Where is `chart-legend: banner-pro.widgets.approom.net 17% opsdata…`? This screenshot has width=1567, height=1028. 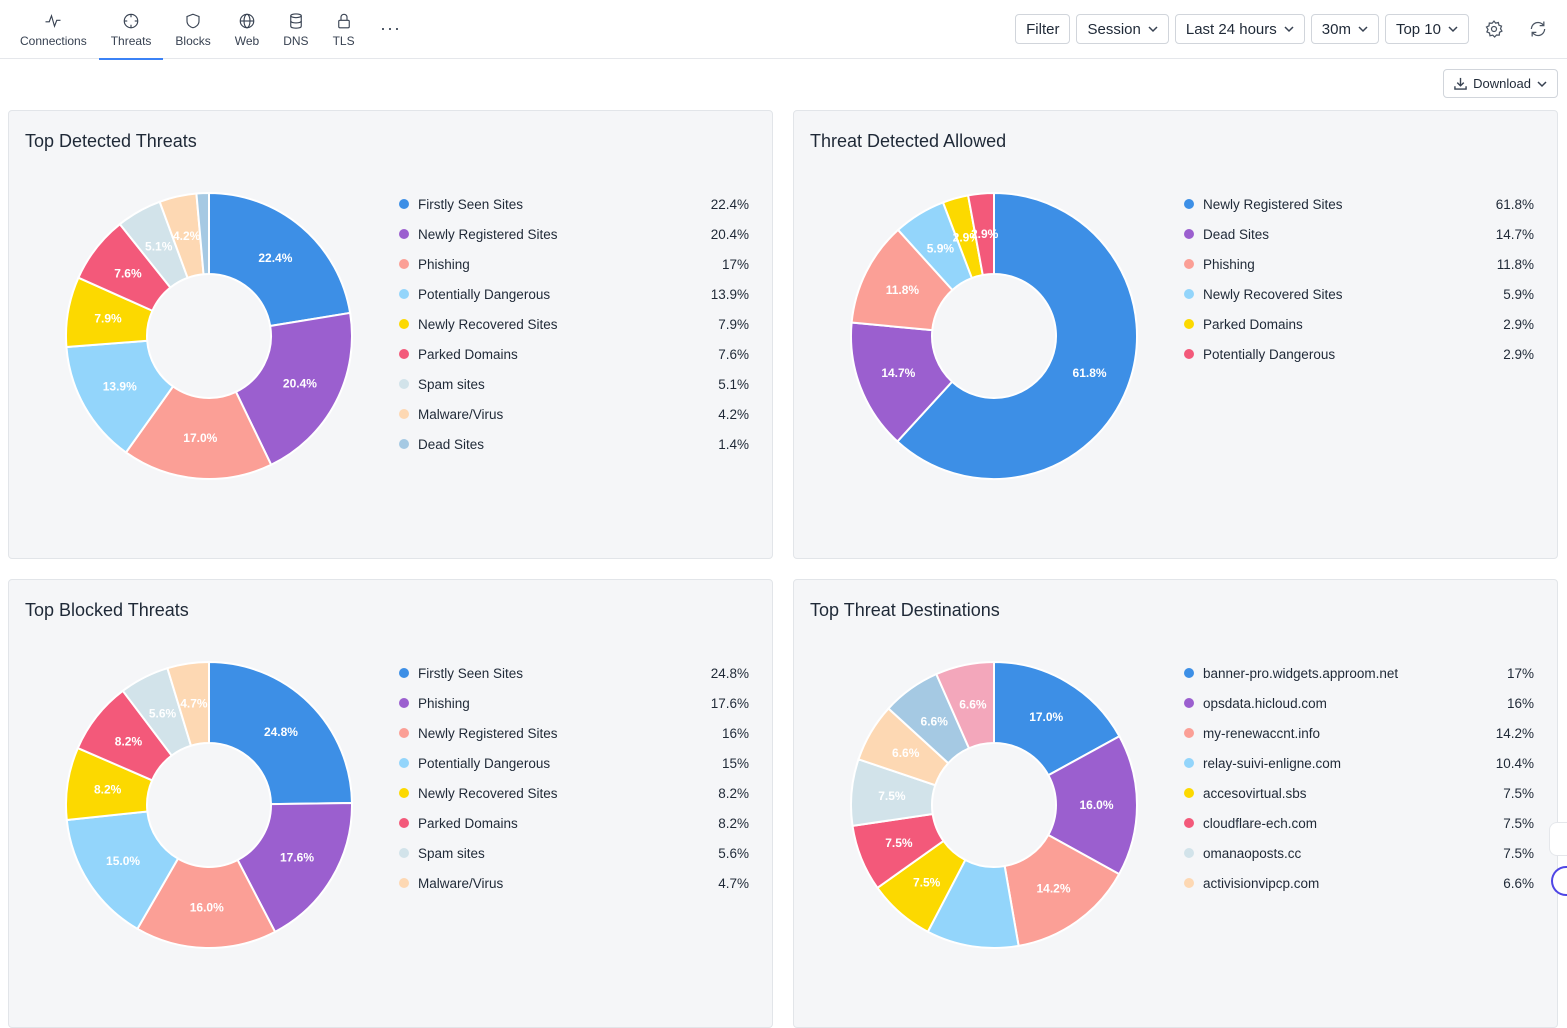 chart-legend: banner-pro.widgets.approom.net 17% opsdata… is located at coordinates (1359, 778).